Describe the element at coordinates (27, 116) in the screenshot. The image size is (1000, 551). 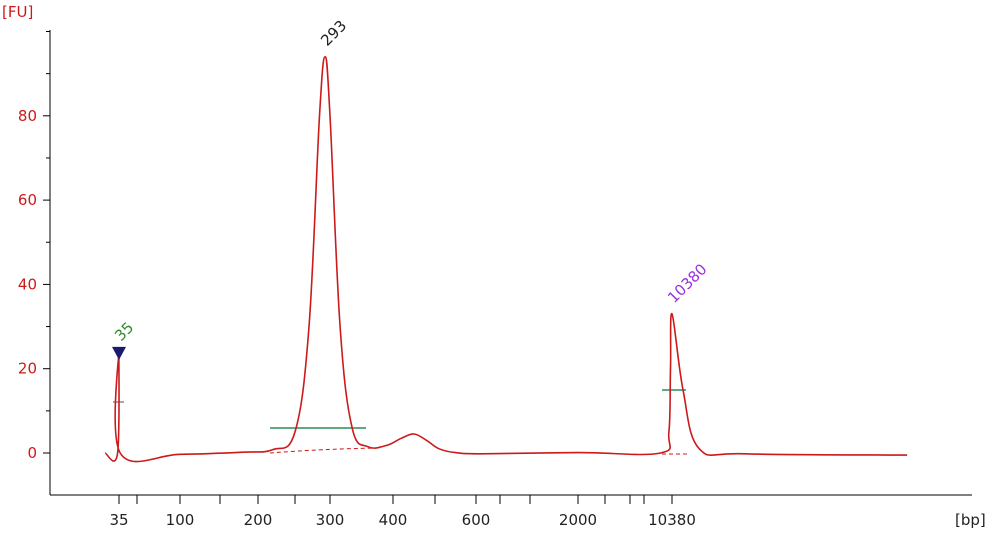
I see `y-tick-label: 80` at that location.